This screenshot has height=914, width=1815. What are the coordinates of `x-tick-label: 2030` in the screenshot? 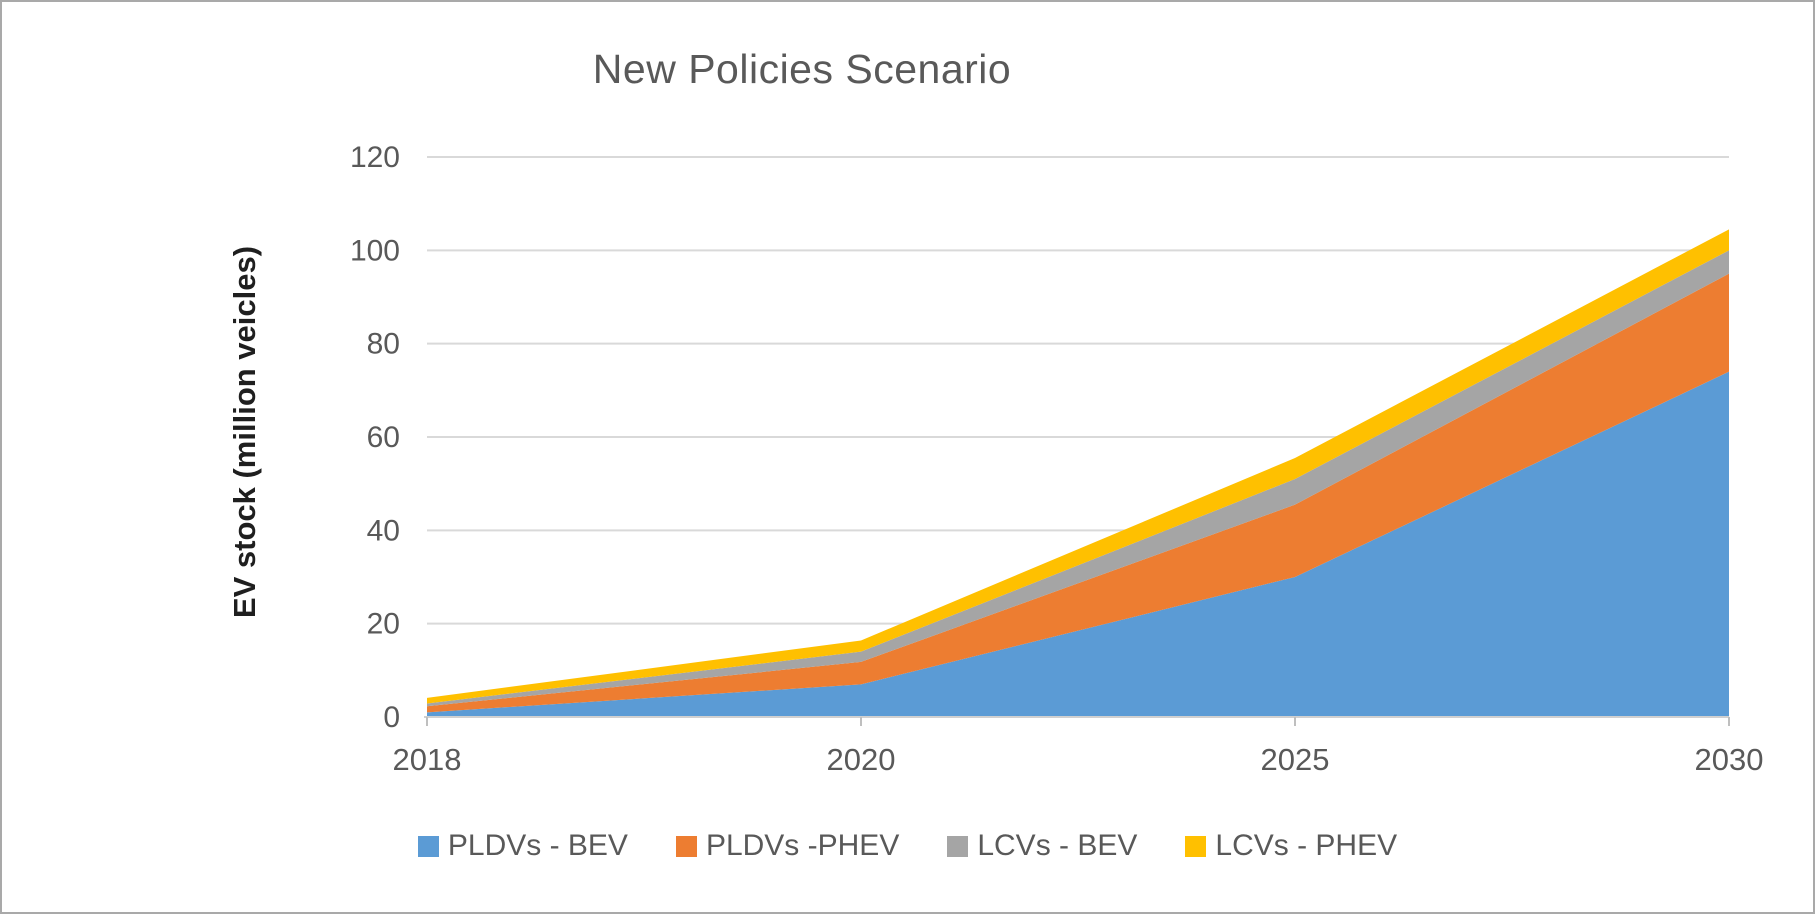 It's located at (1729, 759).